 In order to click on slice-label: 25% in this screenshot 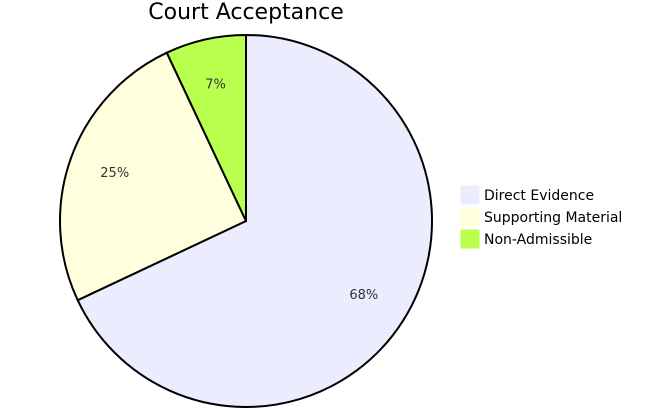, I will do `click(114, 173)`.